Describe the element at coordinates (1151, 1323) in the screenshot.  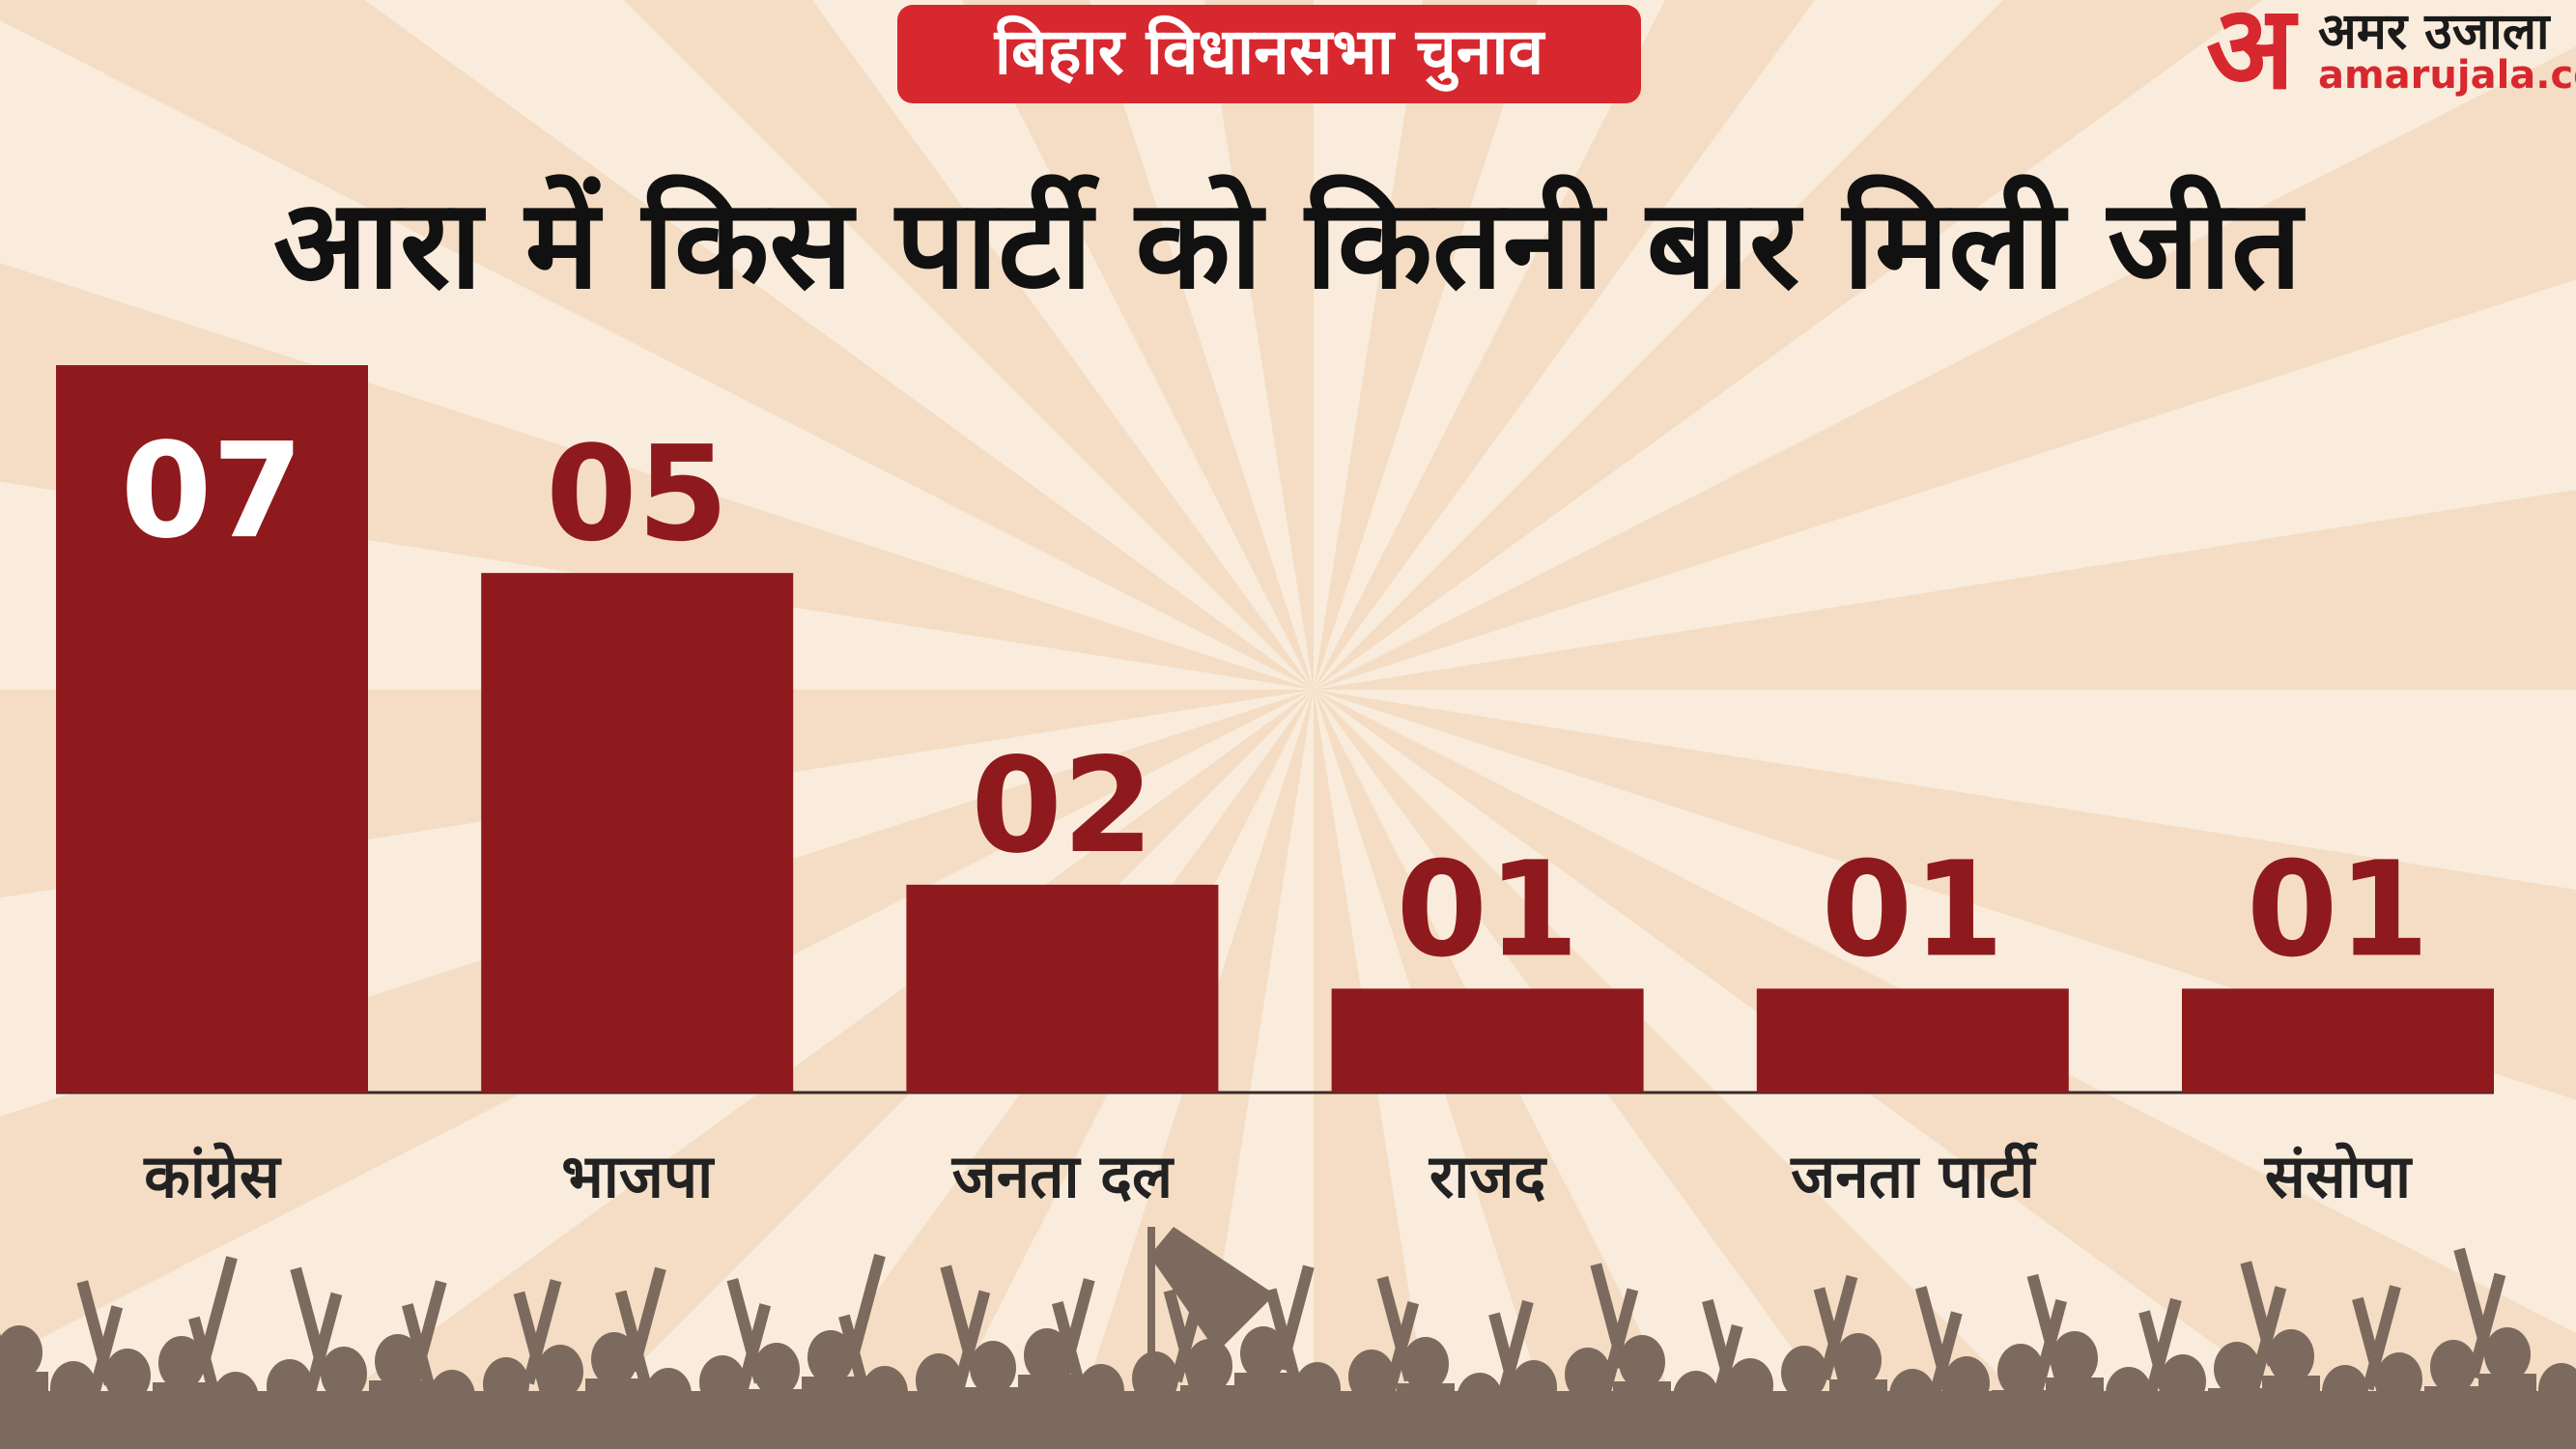
I see `crowd-flagpole` at that location.